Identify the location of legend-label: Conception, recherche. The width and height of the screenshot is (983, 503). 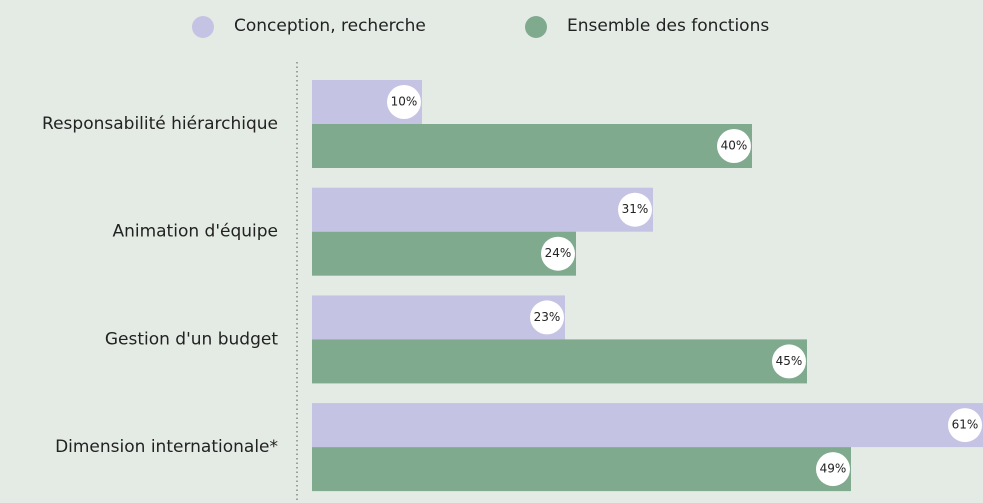
(330, 26).